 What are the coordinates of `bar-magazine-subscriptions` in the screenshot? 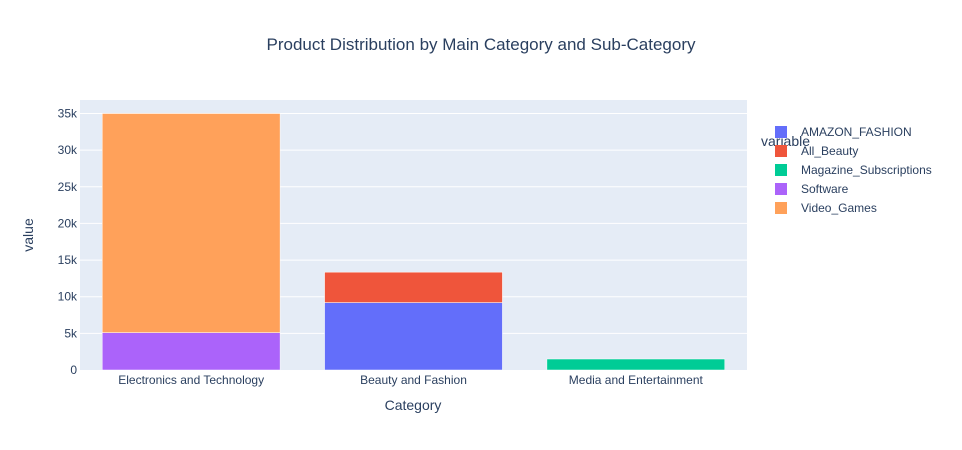 It's located at (636, 364).